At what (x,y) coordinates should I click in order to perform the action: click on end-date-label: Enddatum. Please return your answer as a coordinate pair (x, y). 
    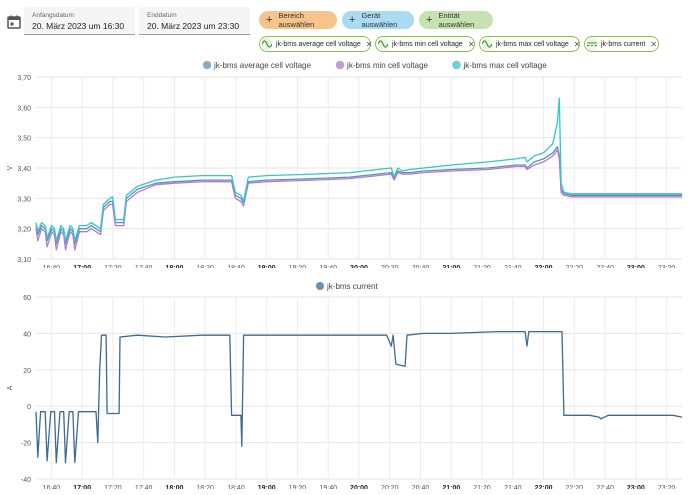
    Looking at the image, I should click on (162, 15).